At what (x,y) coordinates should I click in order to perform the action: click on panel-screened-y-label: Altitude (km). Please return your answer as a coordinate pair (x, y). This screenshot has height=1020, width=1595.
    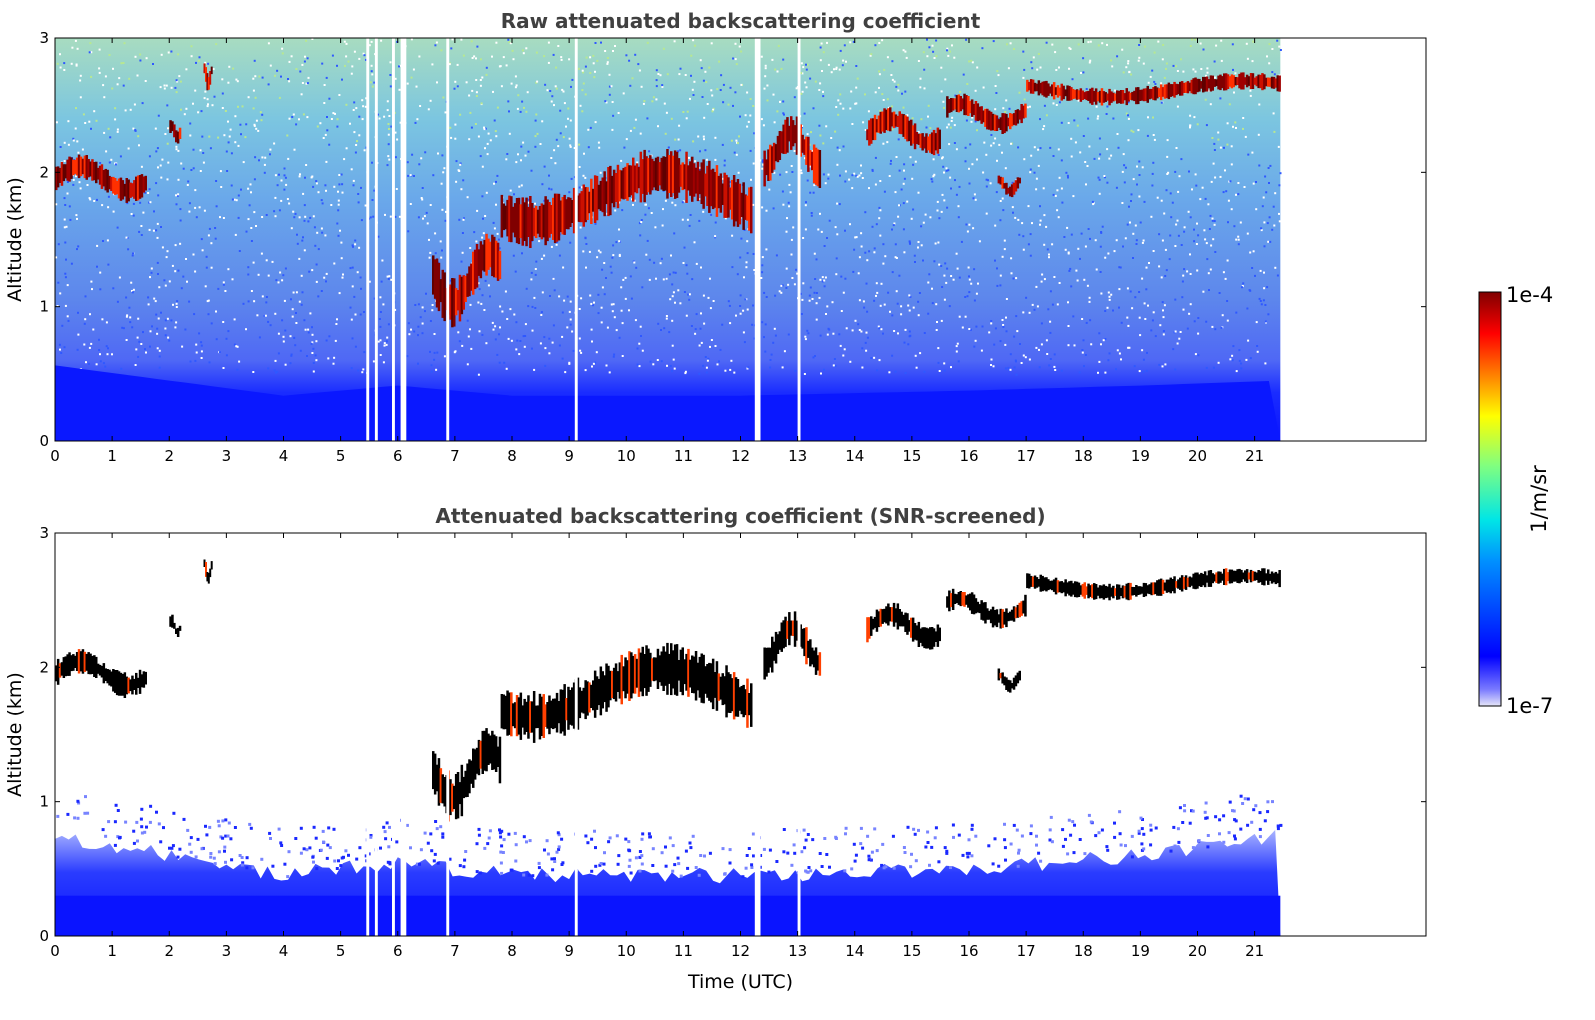
    Looking at the image, I should click on (15, 734).